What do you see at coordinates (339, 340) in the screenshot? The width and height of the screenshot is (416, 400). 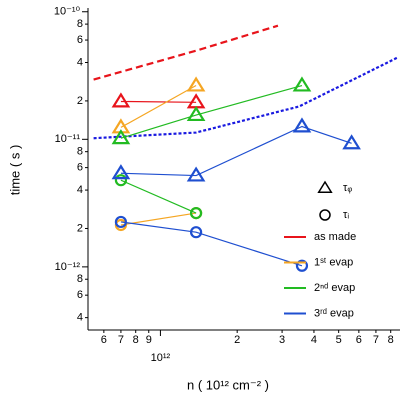 I see `x-tick-label: 5` at bounding box center [339, 340].